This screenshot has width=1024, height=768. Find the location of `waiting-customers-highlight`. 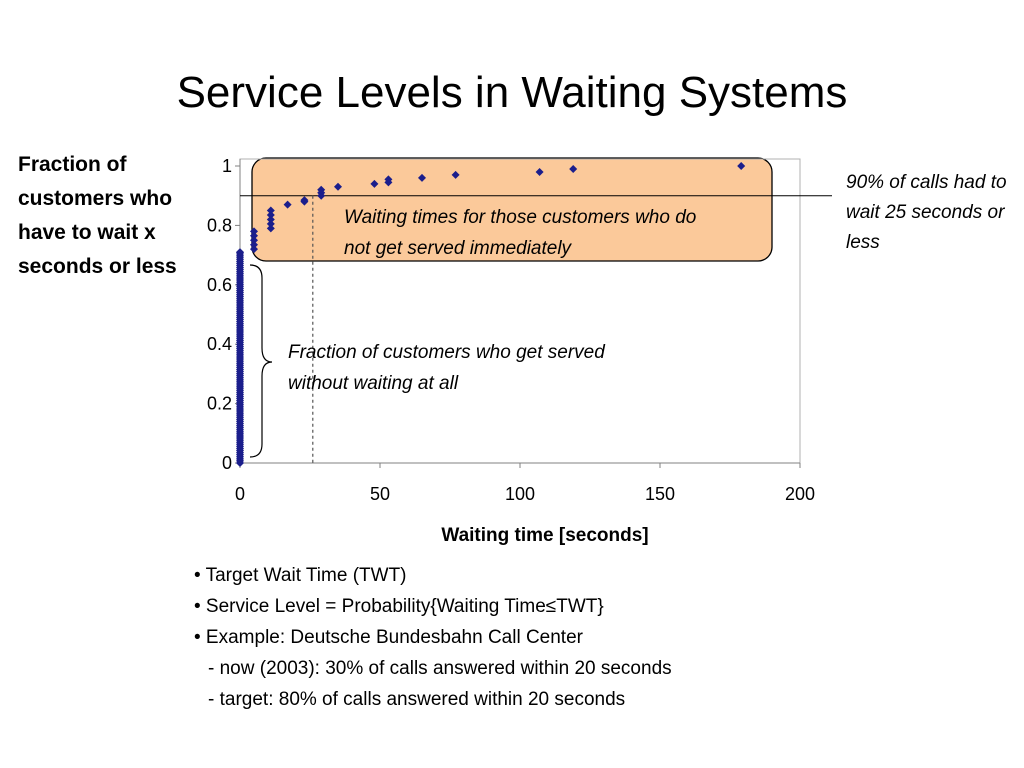

waiting-customers-highlight is located at coordinates (512, 209).